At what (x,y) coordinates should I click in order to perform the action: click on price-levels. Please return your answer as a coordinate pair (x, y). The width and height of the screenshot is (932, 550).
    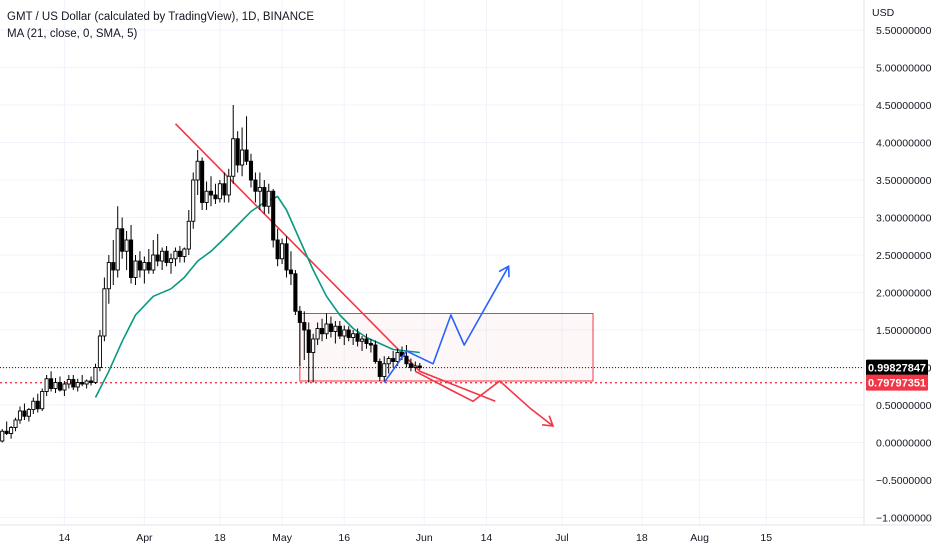
    Looking at the image, I should click on (432, 375).